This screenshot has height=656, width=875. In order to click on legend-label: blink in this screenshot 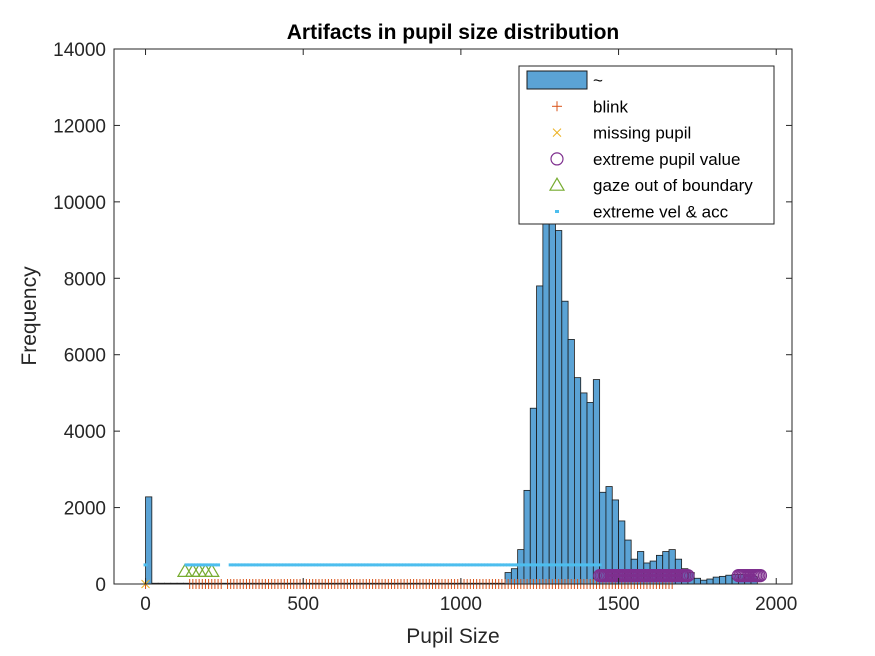, I will do `click(610, 106)`.